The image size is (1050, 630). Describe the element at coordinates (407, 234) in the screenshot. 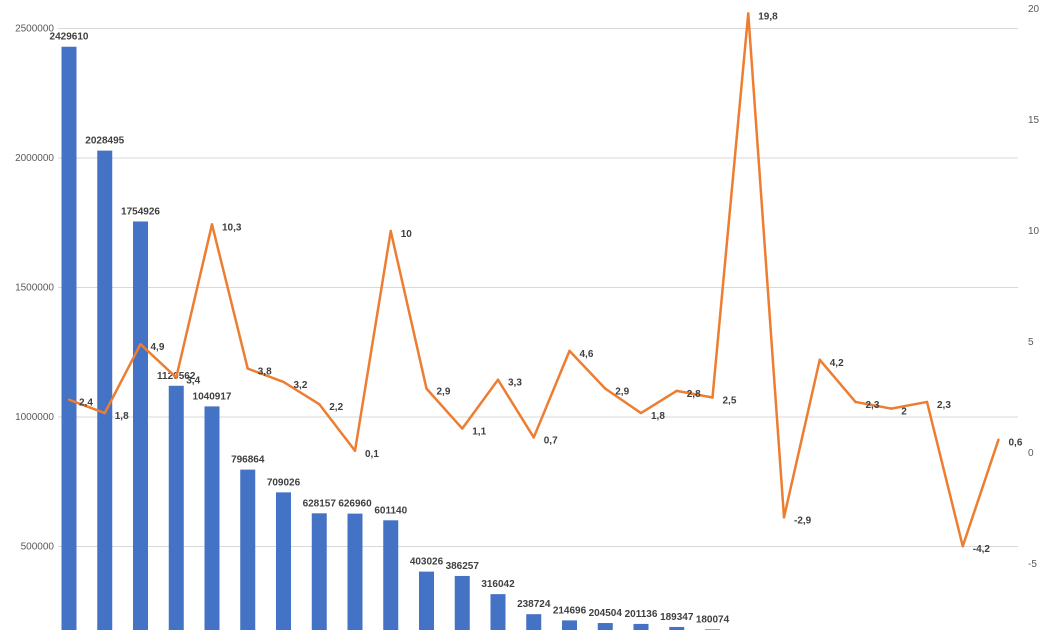

I see `line-value-label: 10` at that location.